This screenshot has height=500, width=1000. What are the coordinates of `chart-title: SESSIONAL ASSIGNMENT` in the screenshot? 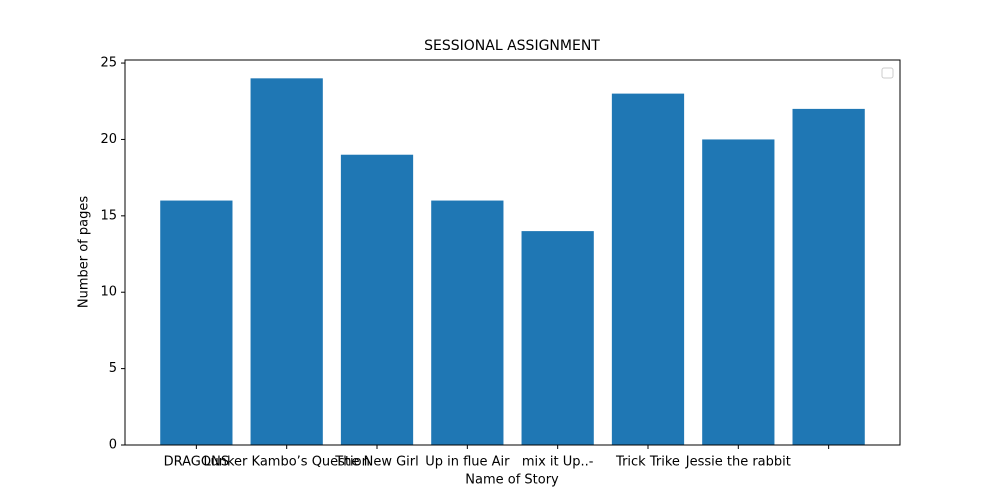 It's located at (512, 46).